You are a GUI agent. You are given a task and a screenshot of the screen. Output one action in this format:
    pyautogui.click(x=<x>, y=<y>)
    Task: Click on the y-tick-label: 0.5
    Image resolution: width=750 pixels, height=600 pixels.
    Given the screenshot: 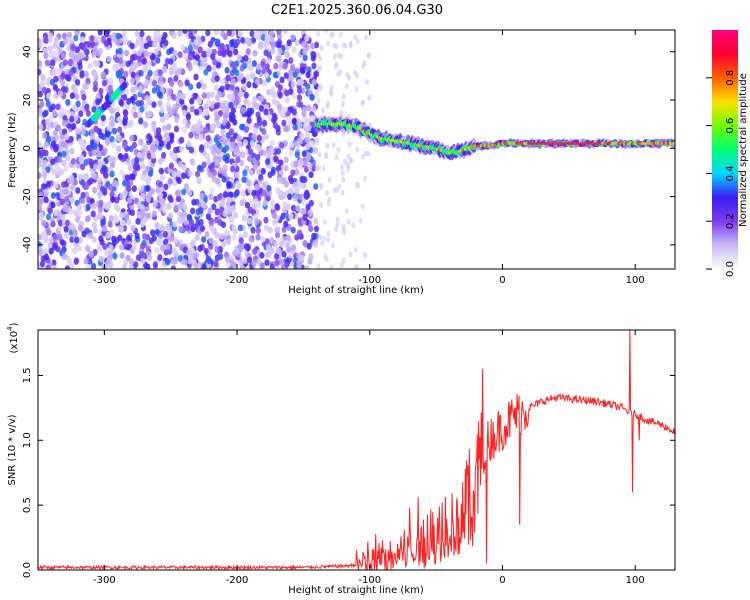 What is the action you would take?
    pyautogui.click(x=27, y=505)
    